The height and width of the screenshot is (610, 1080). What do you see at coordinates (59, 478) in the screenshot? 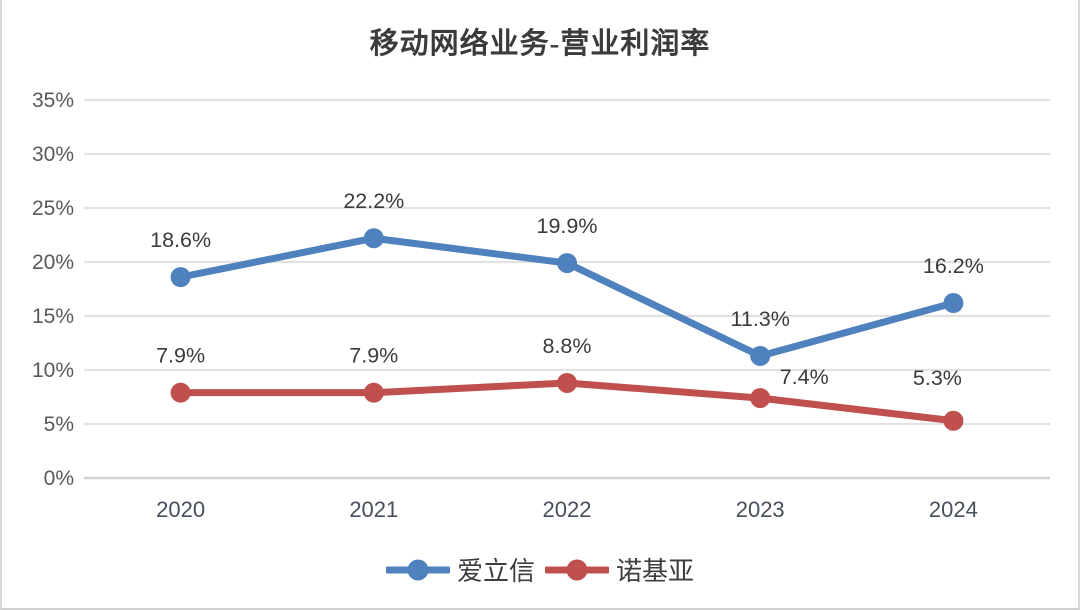
I see `y-axis-tick-label: 0%` at bounding box center [59, 478].